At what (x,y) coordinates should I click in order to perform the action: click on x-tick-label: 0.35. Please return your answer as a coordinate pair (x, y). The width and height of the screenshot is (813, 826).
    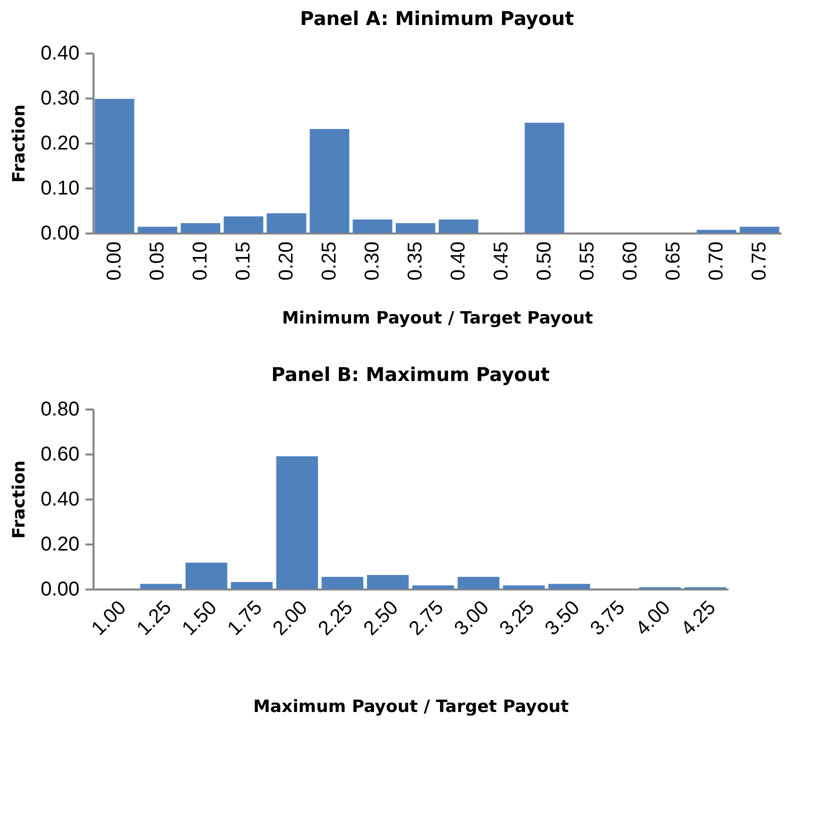
    Looking at the image, I should click on (415, 261).